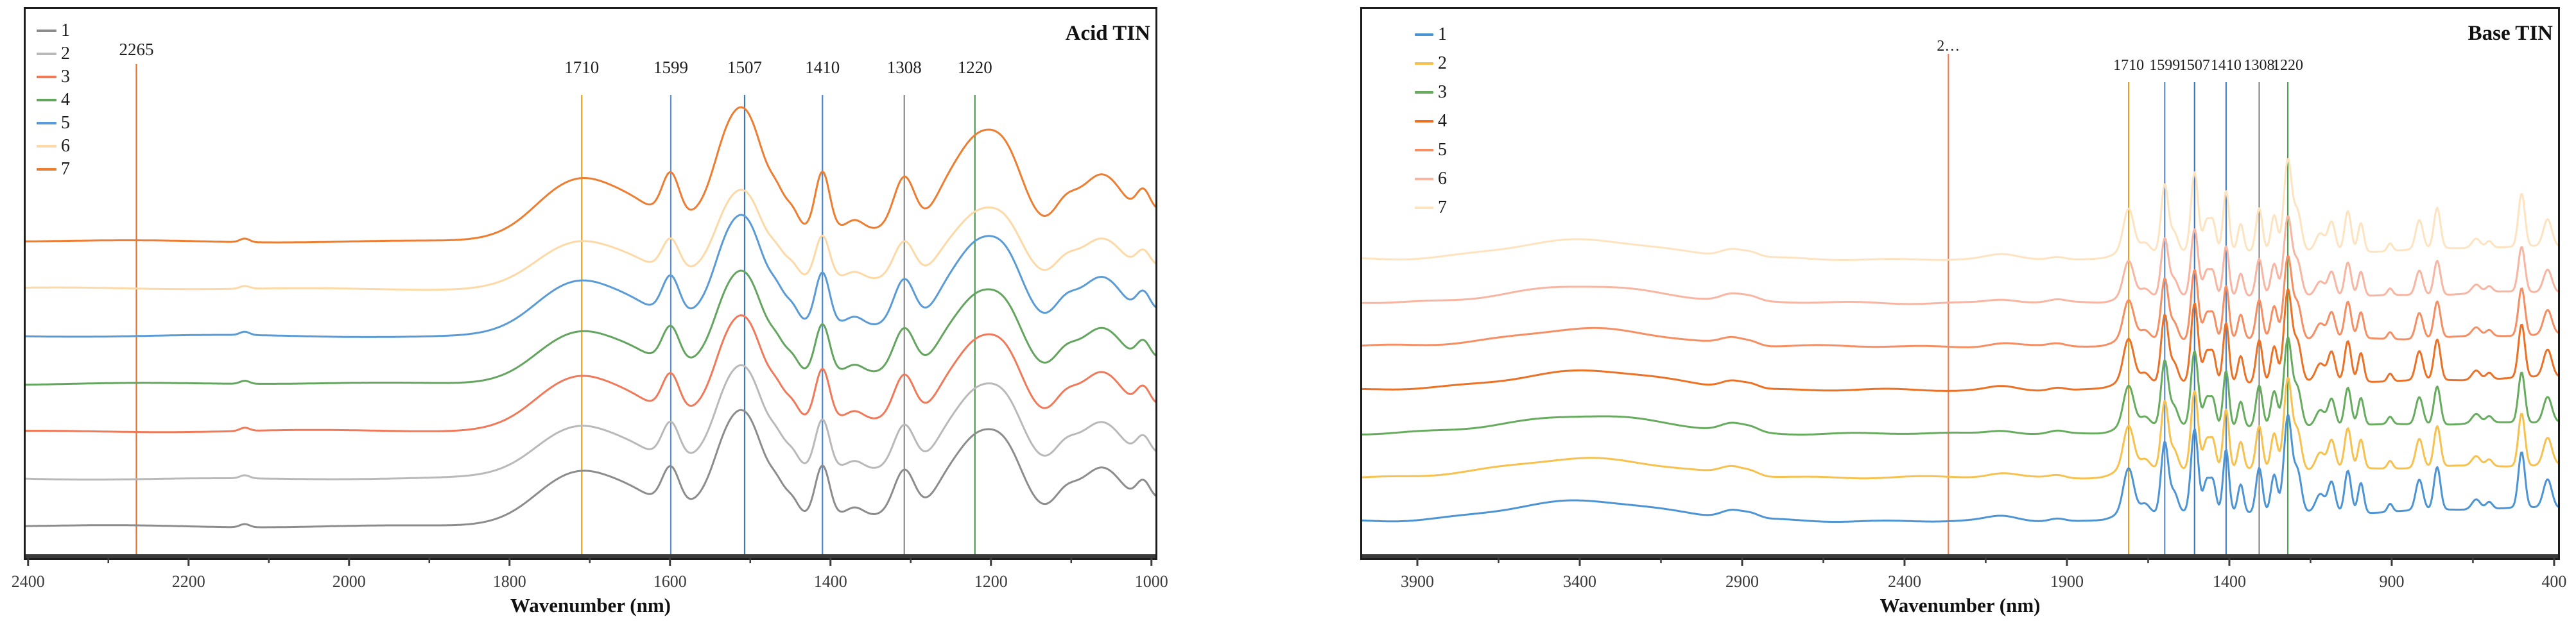  I want to click on legend-item-5: 5, so click(1431, 149).